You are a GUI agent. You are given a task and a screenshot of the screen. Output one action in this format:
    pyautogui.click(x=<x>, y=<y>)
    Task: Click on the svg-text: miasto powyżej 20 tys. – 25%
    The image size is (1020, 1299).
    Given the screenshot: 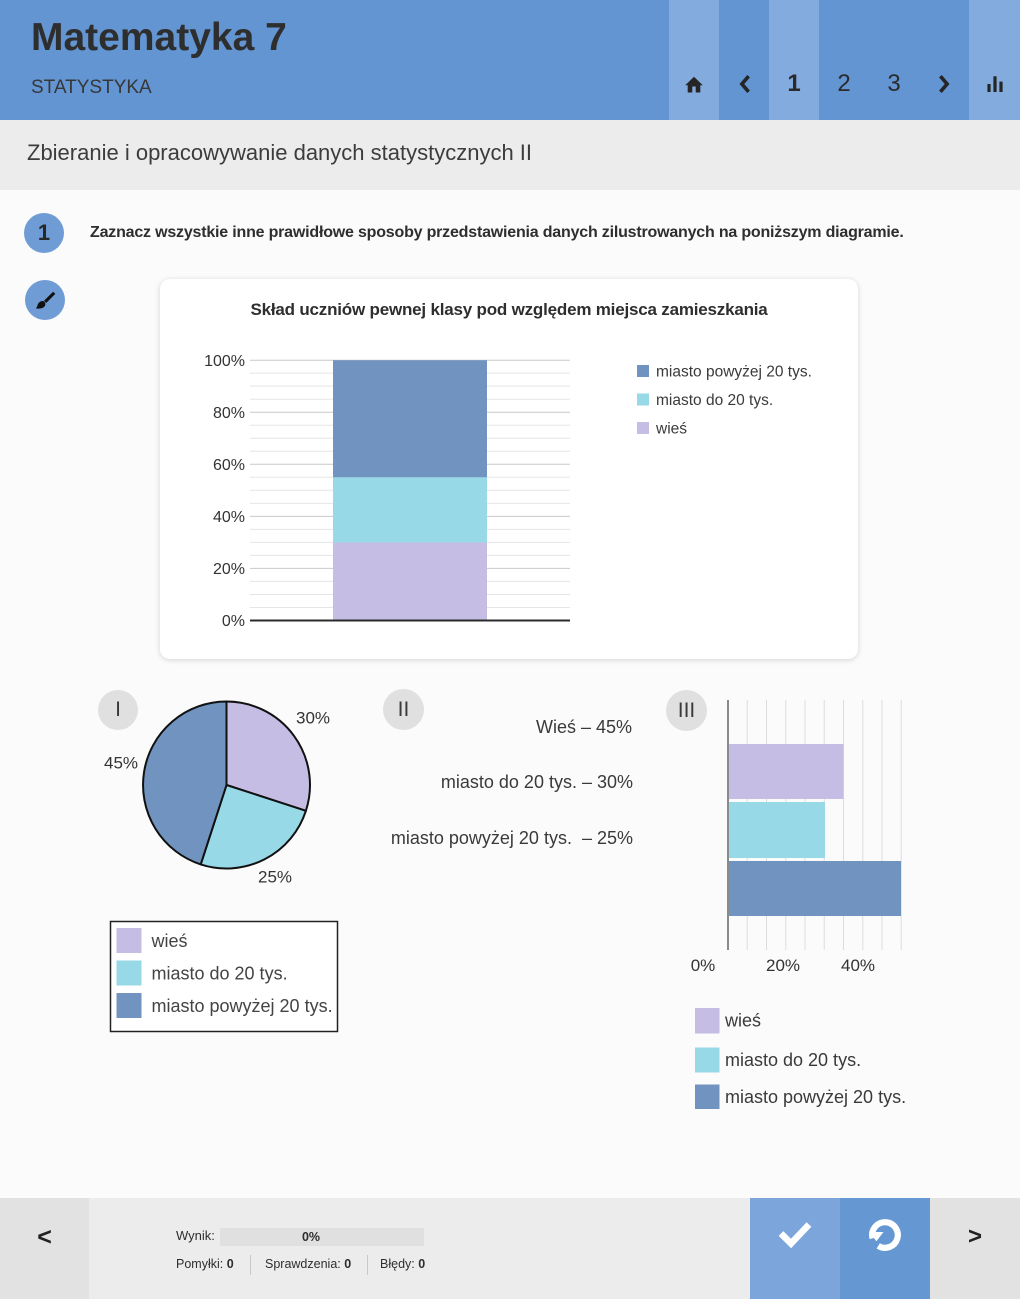 What is the action you would take?
    pyautogui.click(x=512, y=838)
    